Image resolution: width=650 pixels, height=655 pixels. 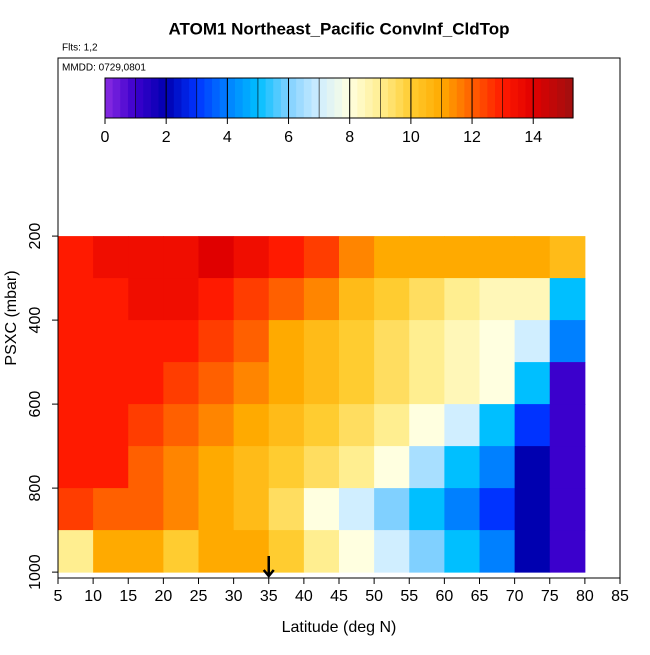 What do you see at coordinates (234, 596) in the screenshot?
I see `x-tick-label: 30` at bounding box center [234, 596].